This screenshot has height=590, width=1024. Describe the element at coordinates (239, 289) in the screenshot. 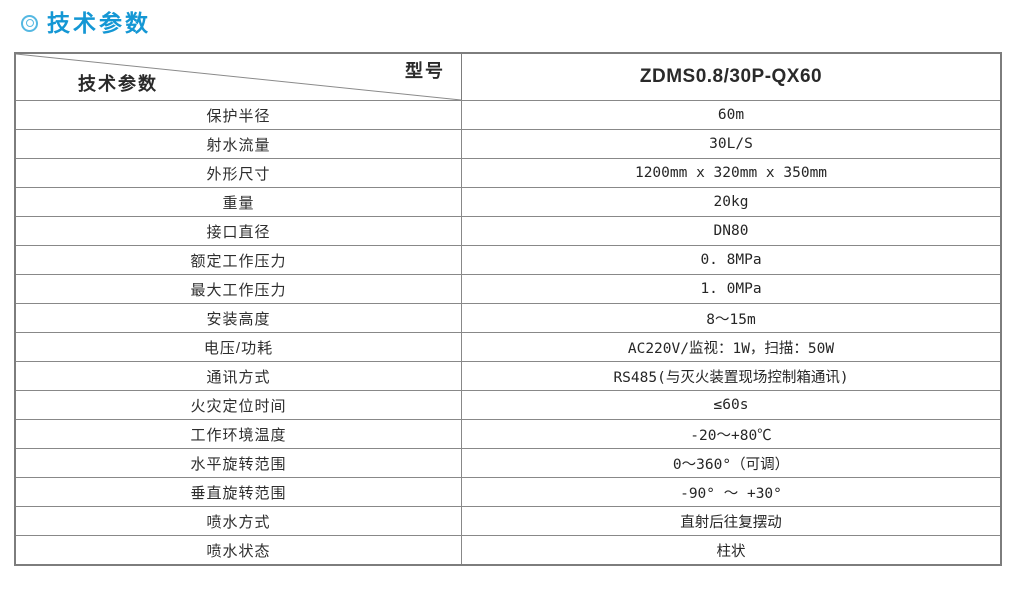

I see `spec-label: 最大工作压力` at that location.